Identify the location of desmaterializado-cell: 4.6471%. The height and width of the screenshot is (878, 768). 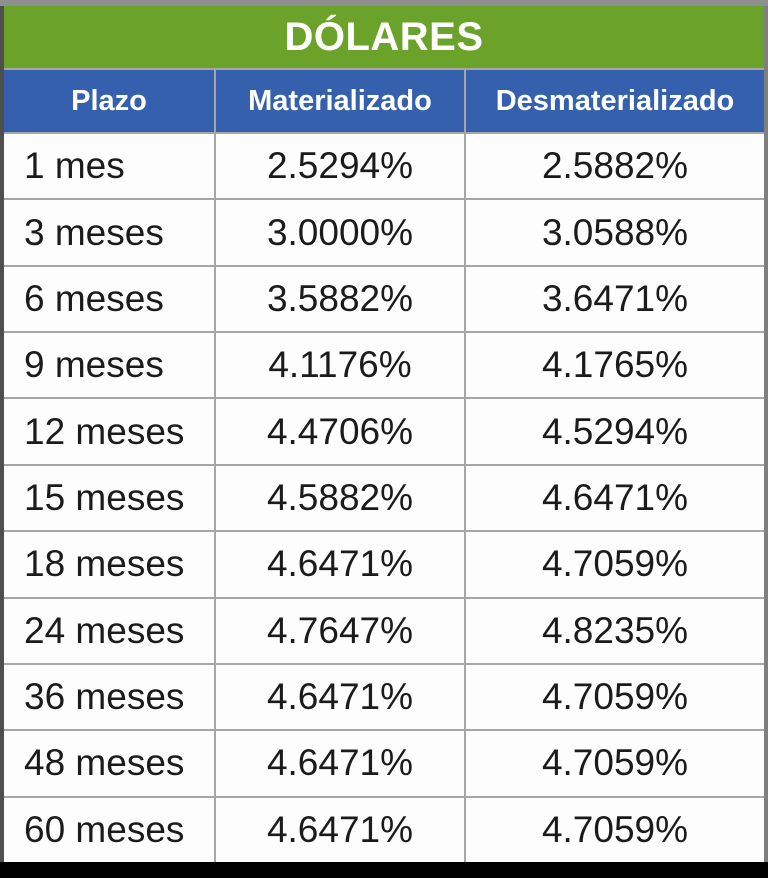
(615, 498).